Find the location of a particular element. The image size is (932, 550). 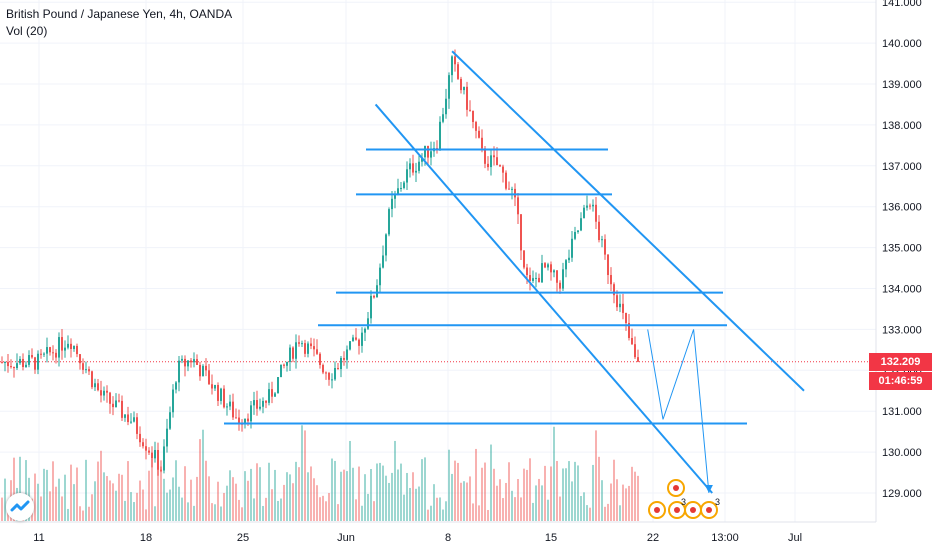

instrument-title: British Pound / Japanese Yen, 4h, OANDA is located at coordinates (119, 14).